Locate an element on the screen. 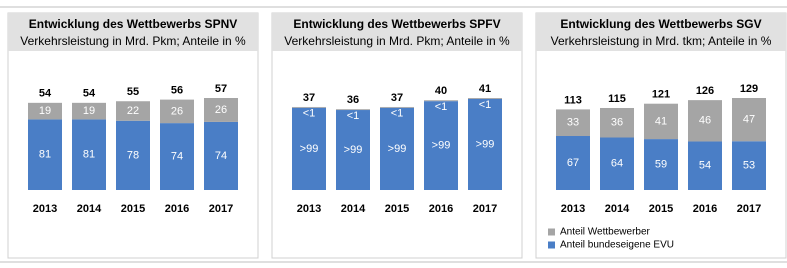 The image size is (787, 268). value-label: 33 is located at coordinates (573, 123).